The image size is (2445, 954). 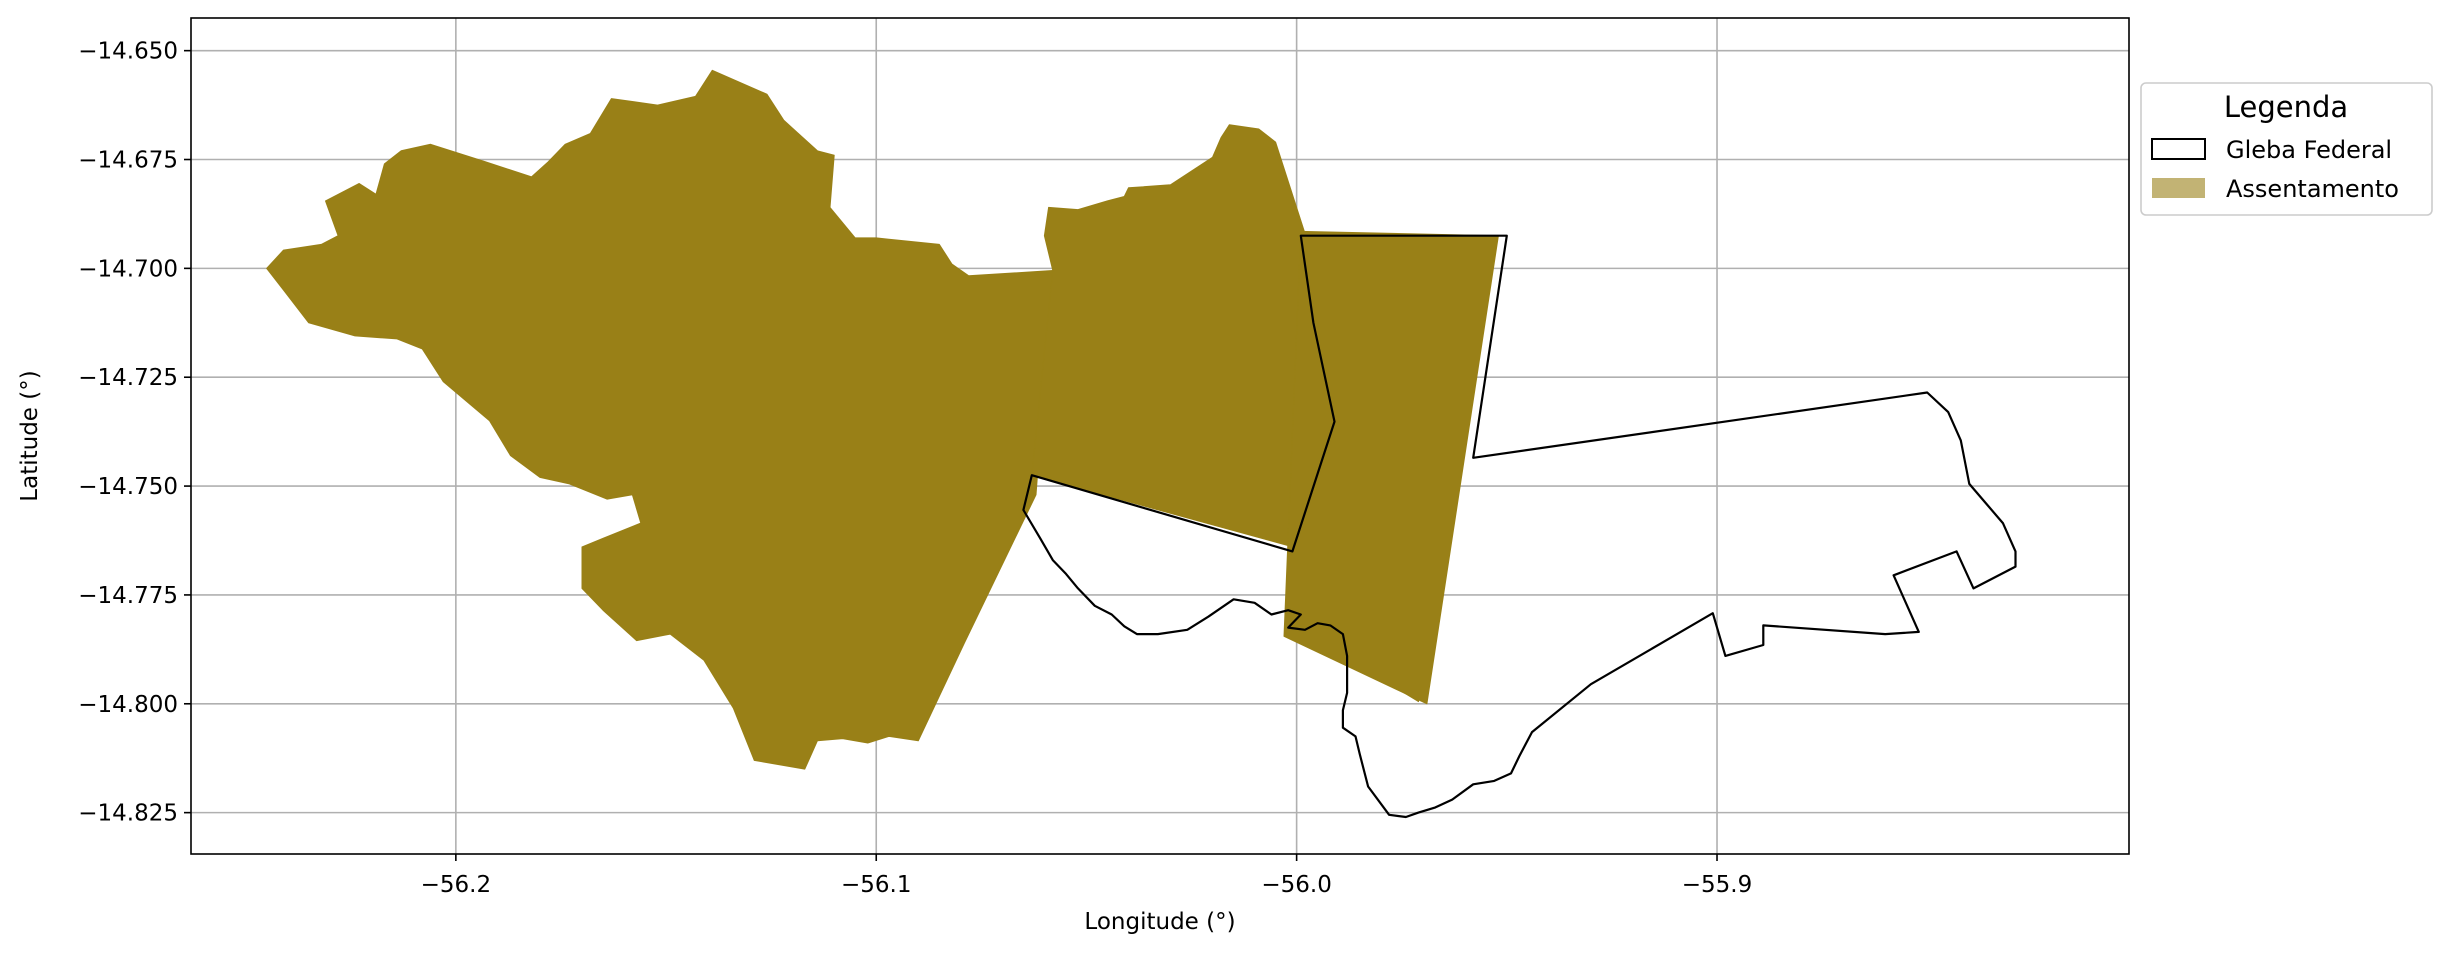 I want to click on y-tick-label: −14.650, so click(x=128, y=52).